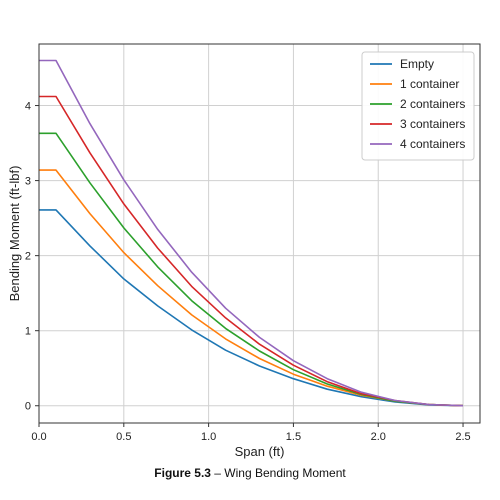 Image resolution: width=500 pixels, height=500 pixels. Describe the element at coordinates (278, 473) in the screenshot. I see `figure-title: – Wing Bending Moment` at that location.